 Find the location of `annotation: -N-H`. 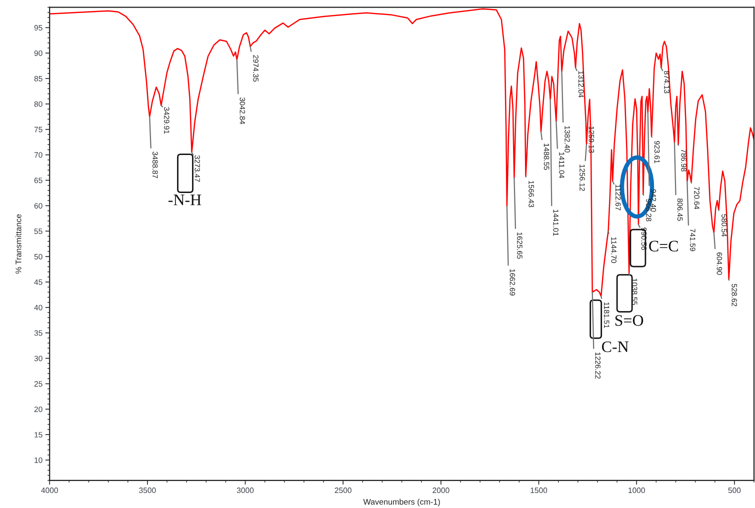

annotation: -N-H is located at coordinates (185, 200).